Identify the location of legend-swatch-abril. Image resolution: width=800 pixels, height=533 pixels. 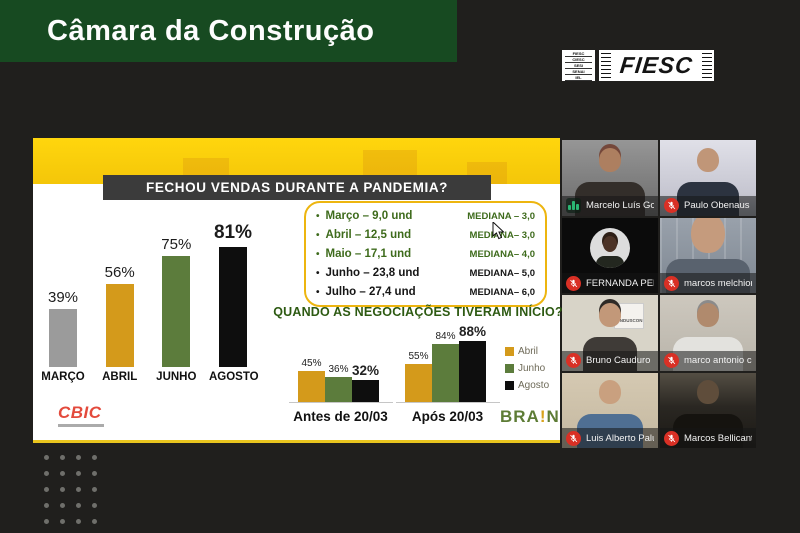
(509, 351).